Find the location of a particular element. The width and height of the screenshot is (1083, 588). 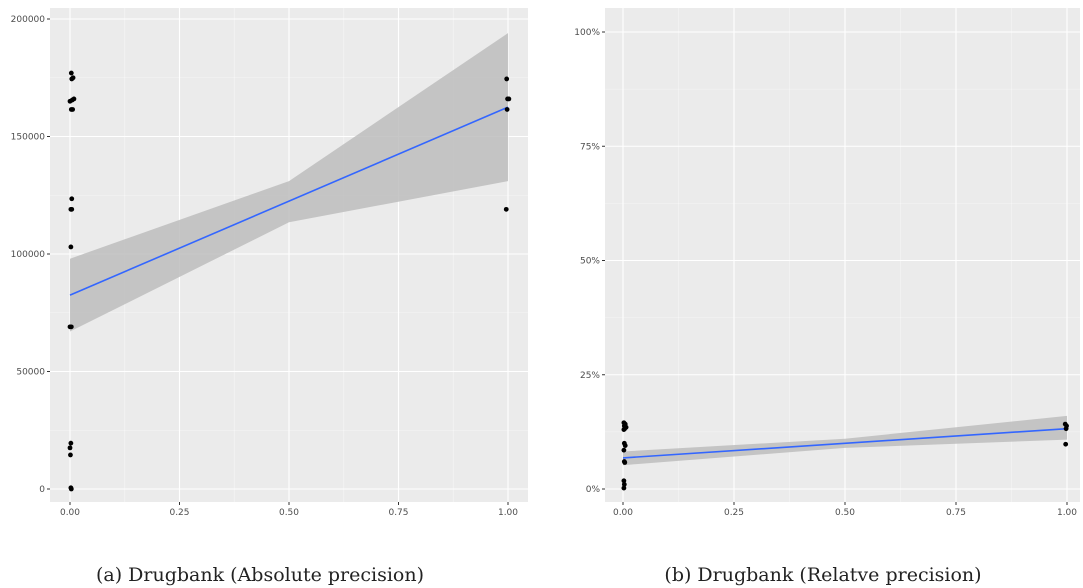

caption-relative-precision: (b) Drugbank (Relatve precision) is located at coordinates (822, 575).